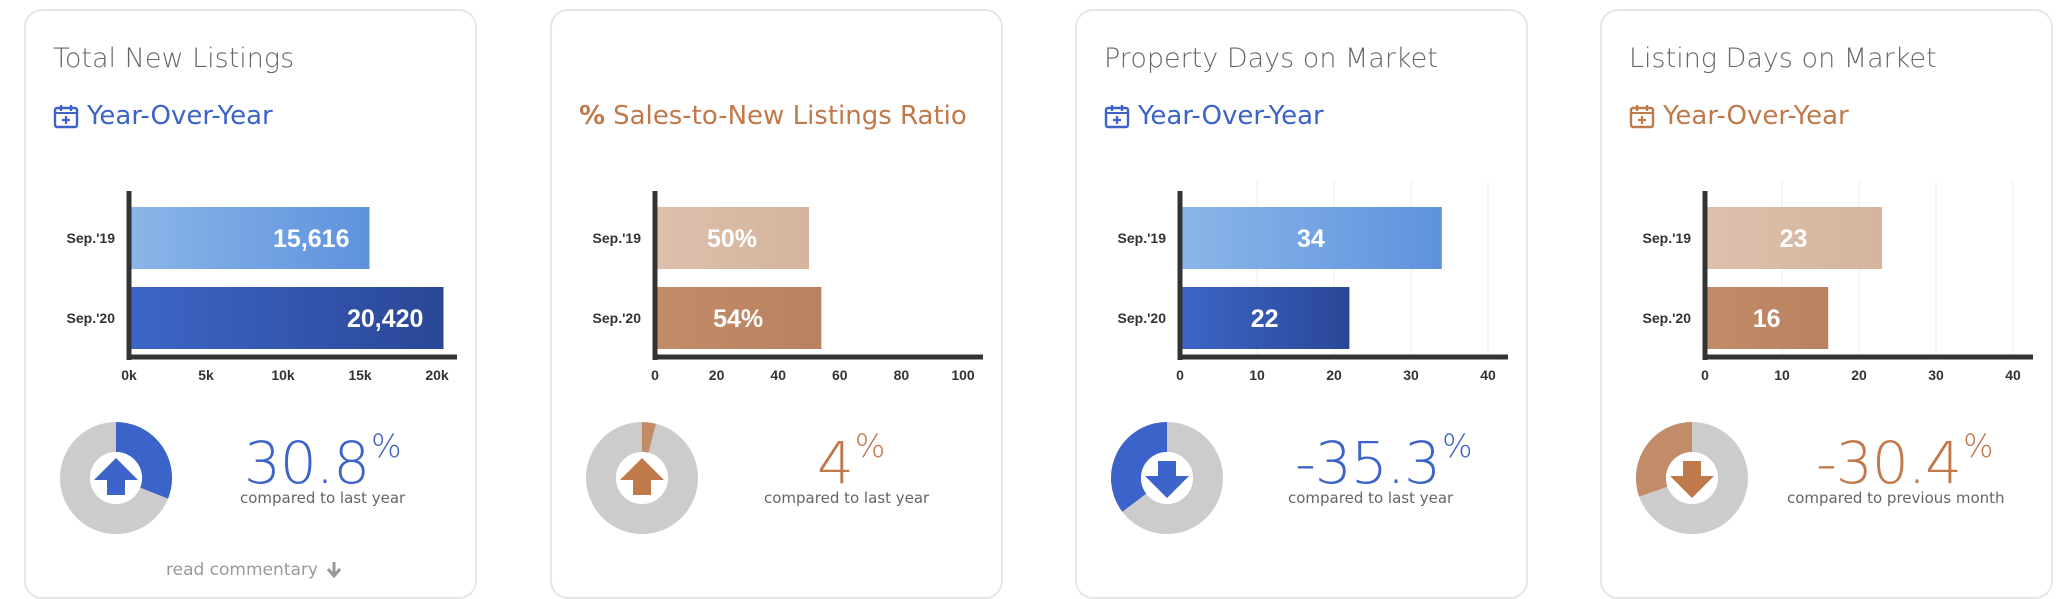  What do you see at coordinates (1368, 463) in the screenshot?
I see `change-value: -35.3` at bounding box center [1368, 463].